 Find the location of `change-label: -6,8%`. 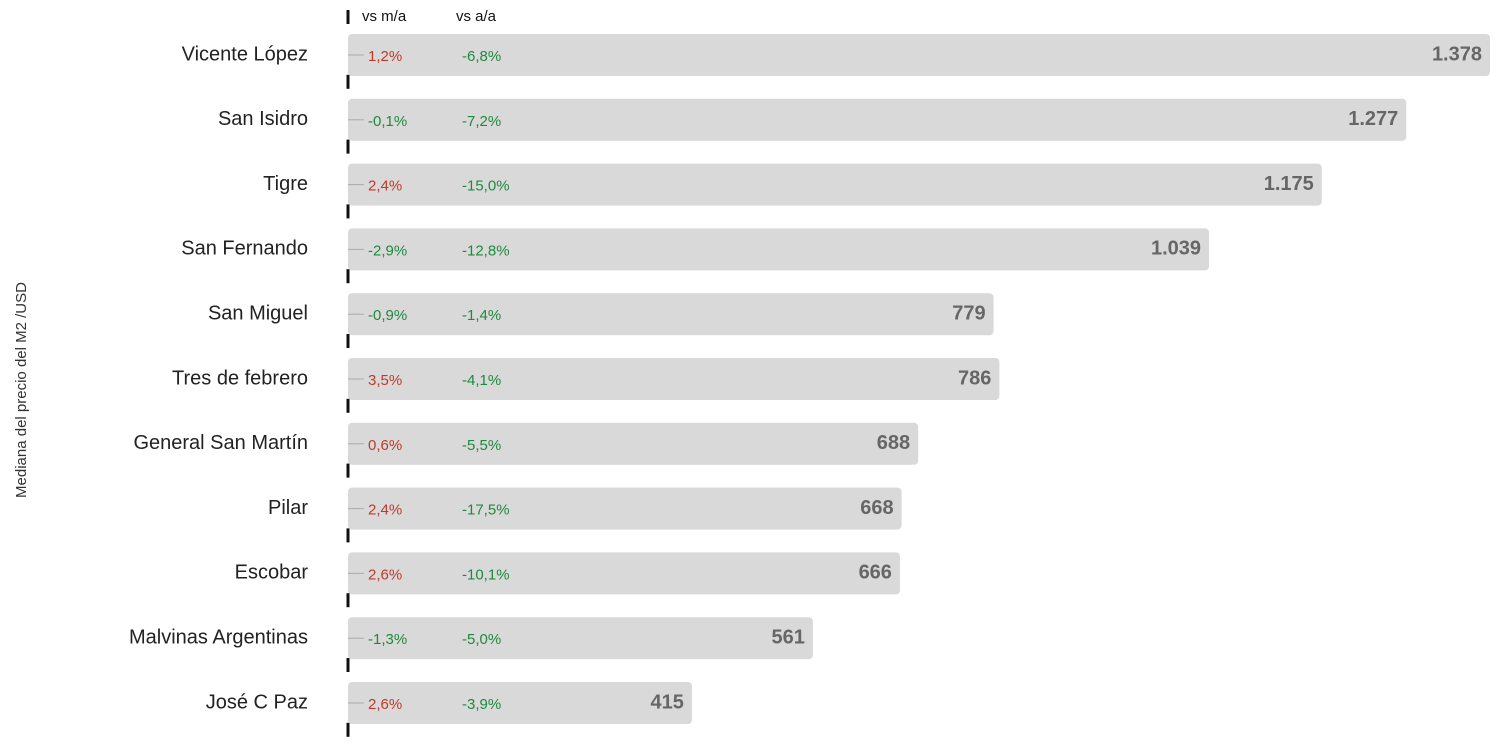

change-label: -6,8% is located at coordinates (481, 56).